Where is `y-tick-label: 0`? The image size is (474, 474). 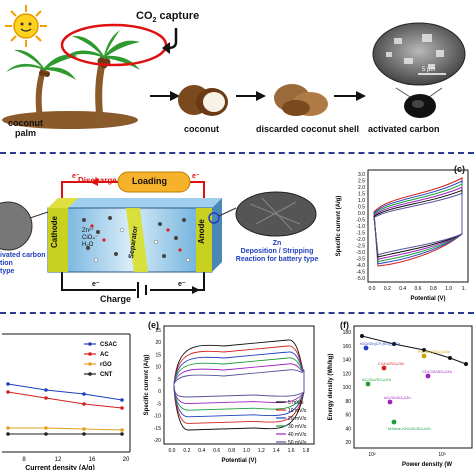
y-tick-label: 0 is located at coordinates (159, 392).